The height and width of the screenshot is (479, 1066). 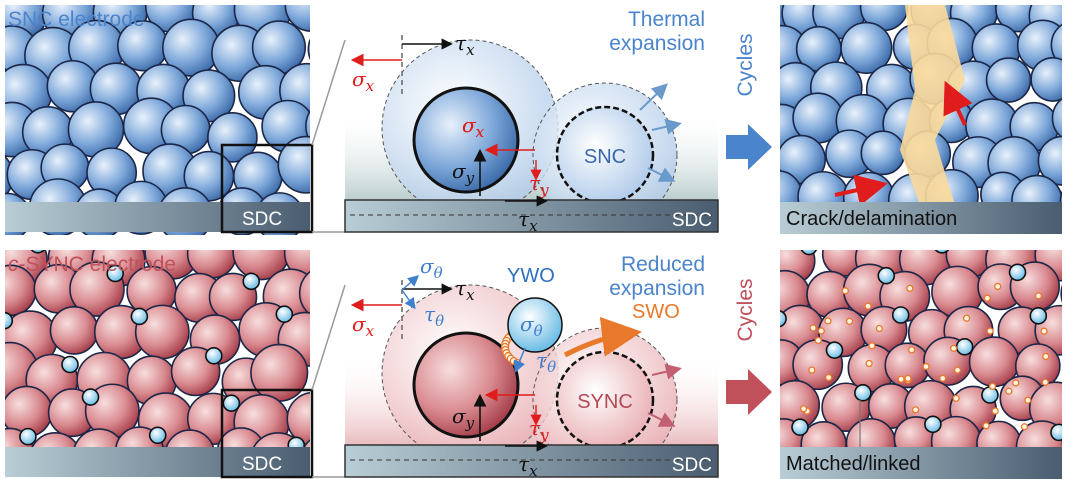 I want to click on cycles-arrow, so click(x=749, y=392).